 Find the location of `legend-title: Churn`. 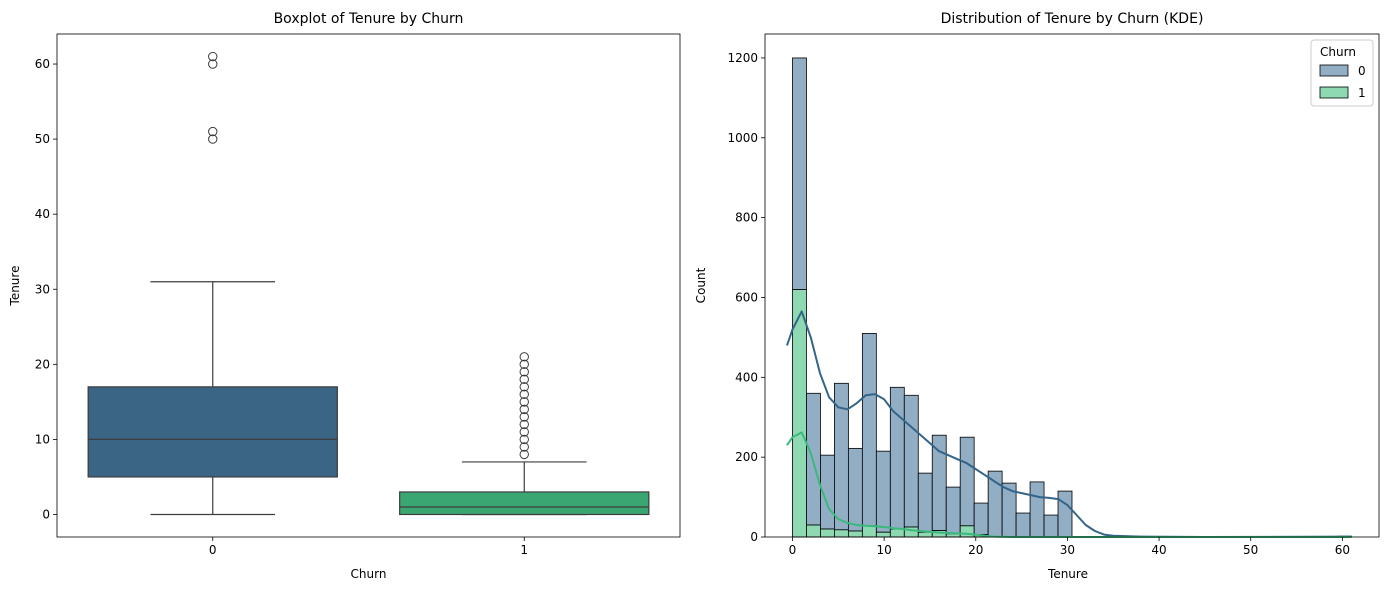

legend-title: Churn is located at coordinates (1338, 52).